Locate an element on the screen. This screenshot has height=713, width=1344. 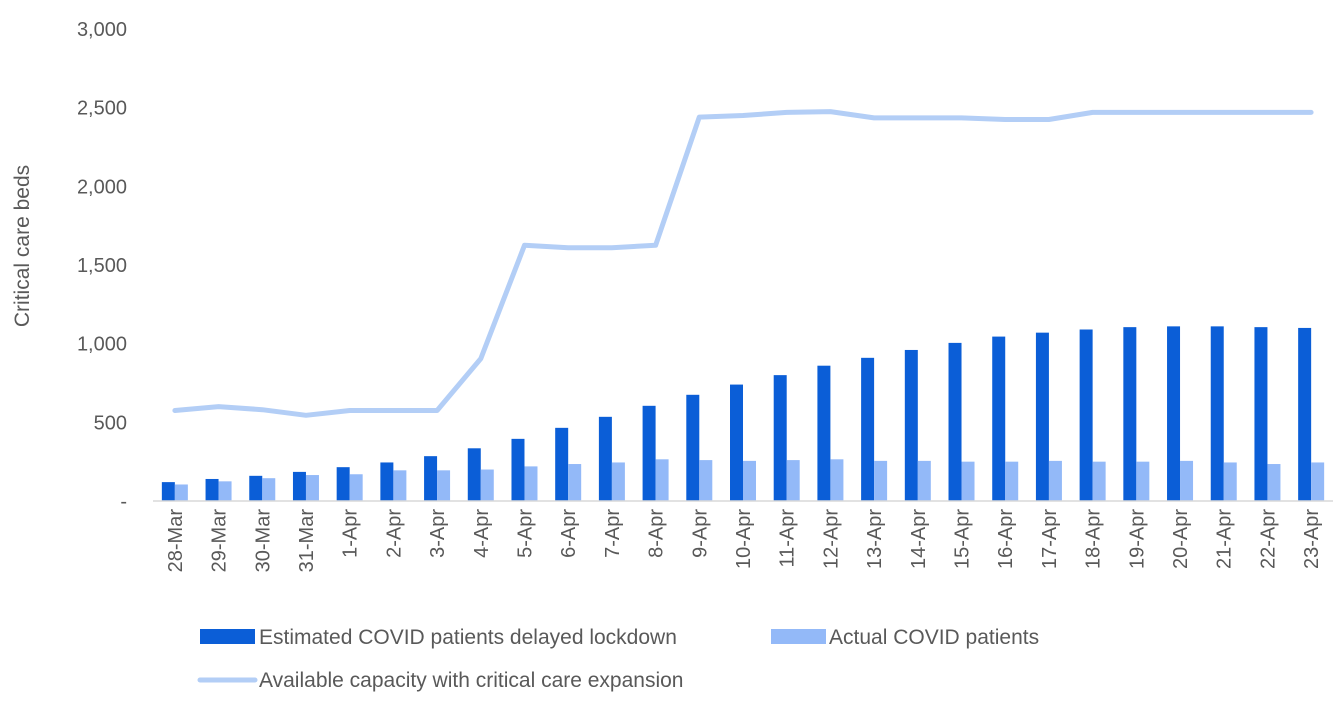
x-tick-label: 28-Mar is located at coordinates (176, 541).